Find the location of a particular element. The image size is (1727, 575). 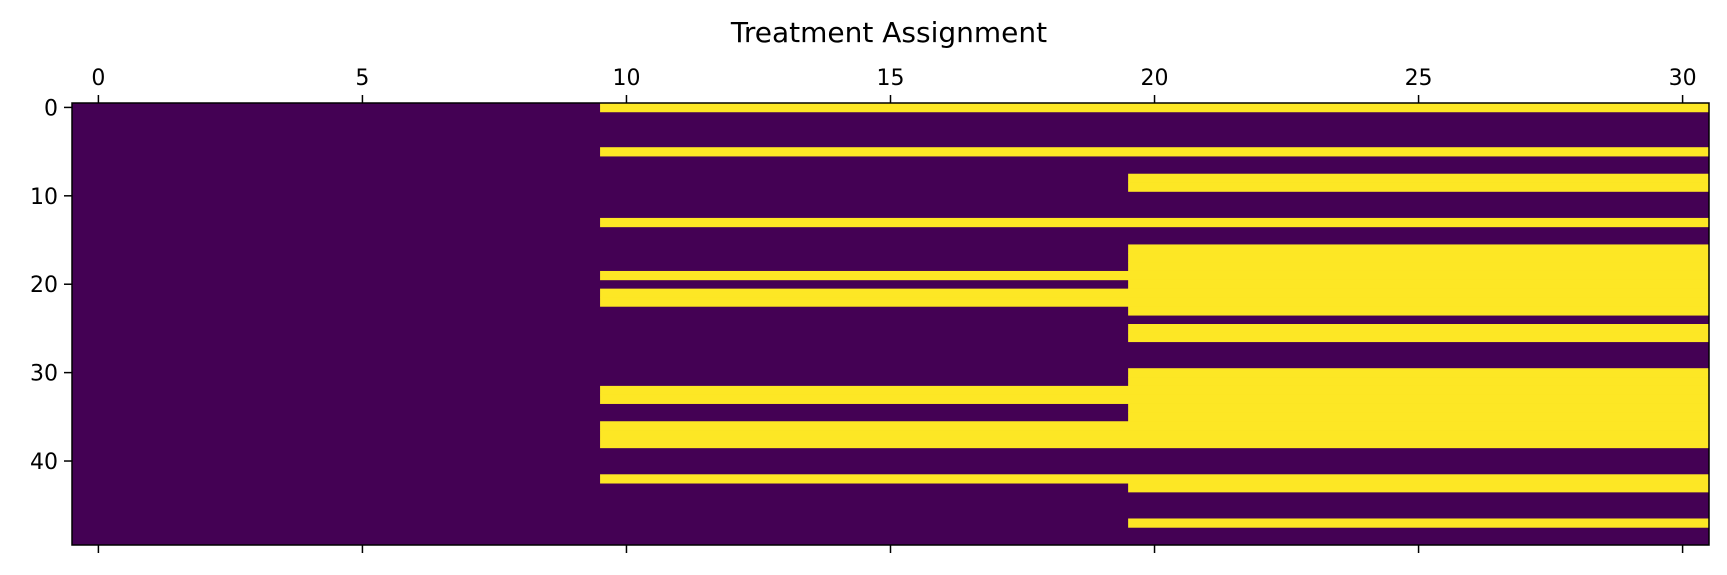

chart-title: Treatment Assignment is located at coordinates (888, 32).